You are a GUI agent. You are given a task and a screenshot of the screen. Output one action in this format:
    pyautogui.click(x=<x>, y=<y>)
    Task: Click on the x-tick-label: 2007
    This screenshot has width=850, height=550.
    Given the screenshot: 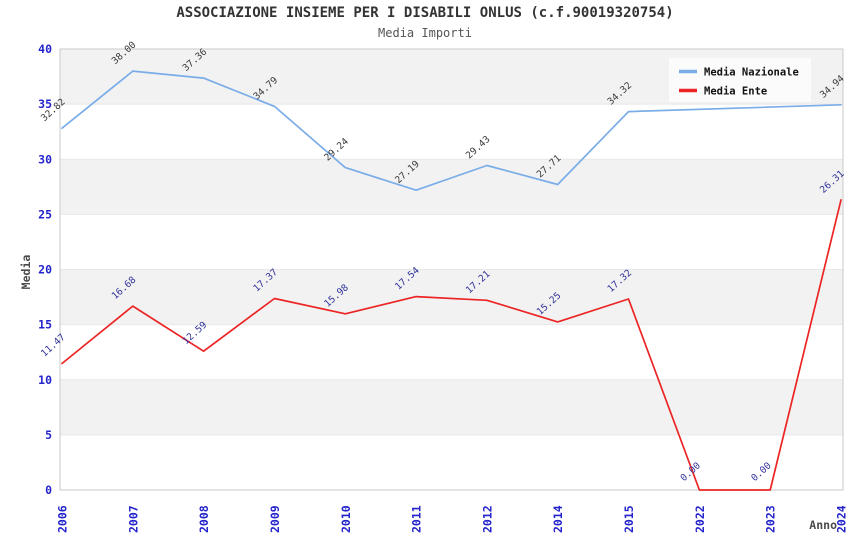 What is the action you would take?
    pyautogui.click(x=133, y=519)
    